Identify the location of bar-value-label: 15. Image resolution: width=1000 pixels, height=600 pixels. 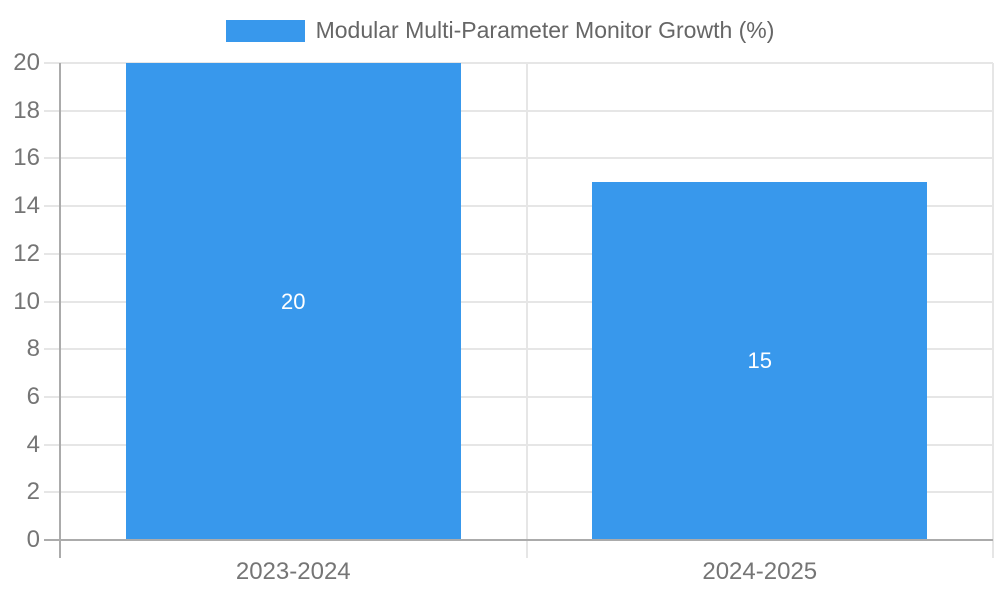
(759, 361).